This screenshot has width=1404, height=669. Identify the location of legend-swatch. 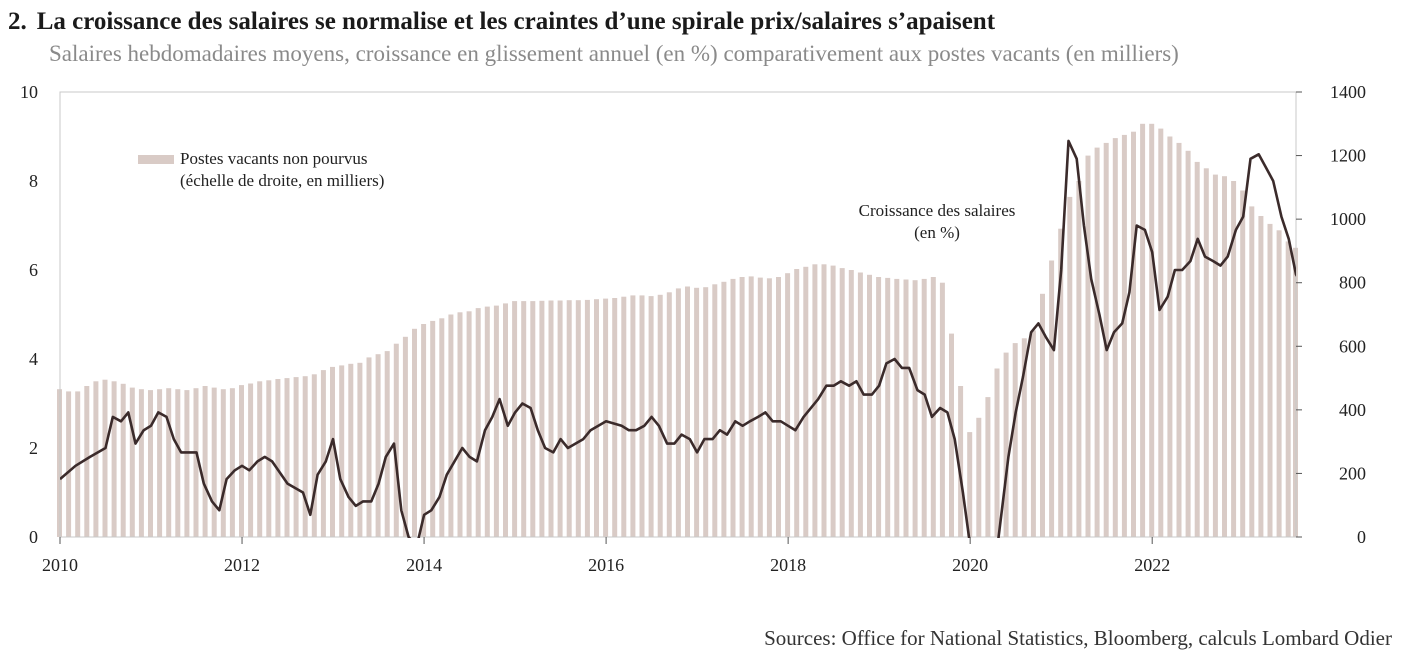
(156, 159).